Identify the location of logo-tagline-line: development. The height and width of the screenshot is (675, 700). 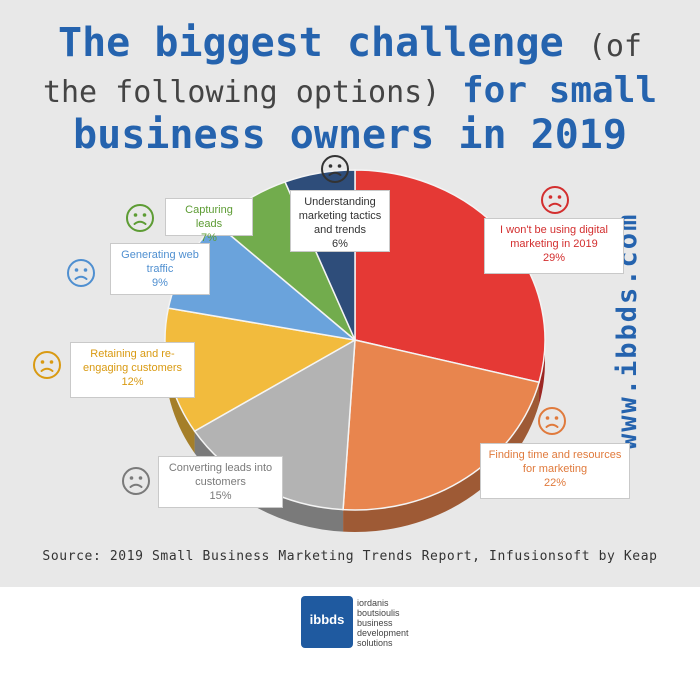
(383, 633).